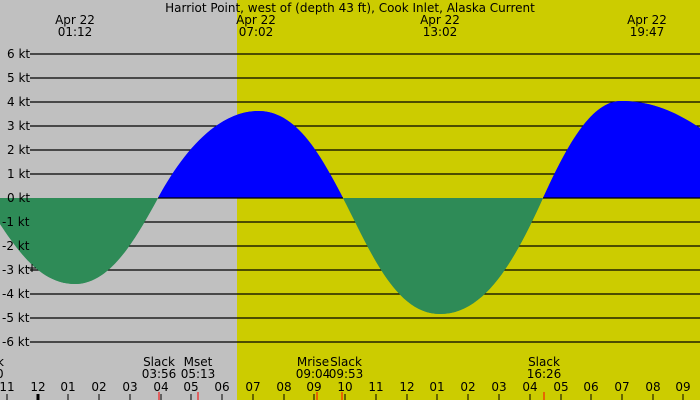  What do you see at coordinates (18, 126) in the screenshot?
I see `y-label: 3 kt` at bounding box center [18, 126].